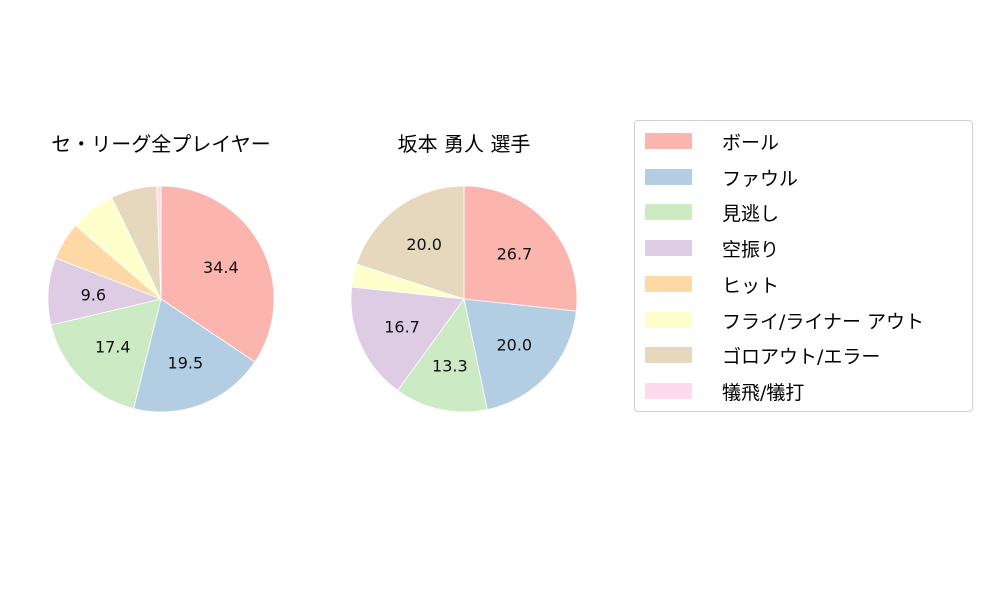 The height and width of the screenshot is (600, 1000). I want to click on legend-label: 犠飛/犠打, so click(763, 392).